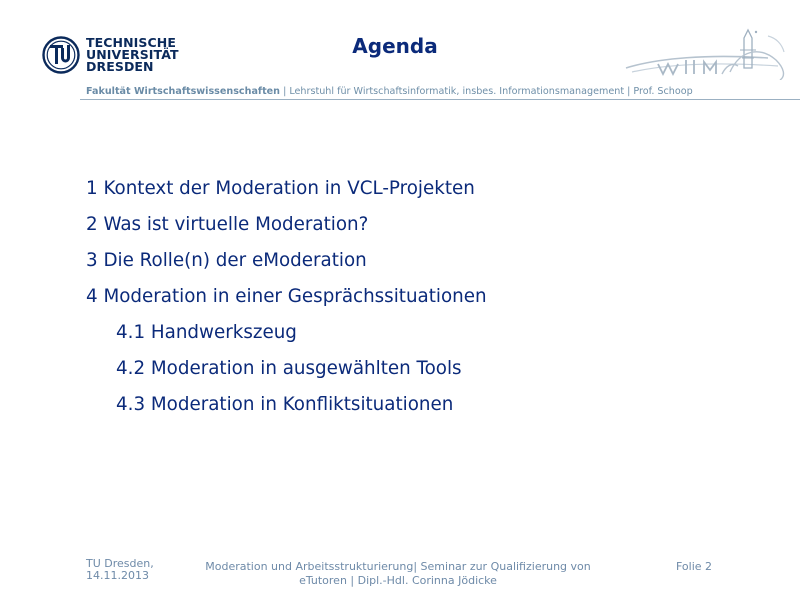 This screenshot has width=800, height=600. Describe the element at coordinates (706, 52) in the screenshot. I see `wiim-logo-icon` at that location.